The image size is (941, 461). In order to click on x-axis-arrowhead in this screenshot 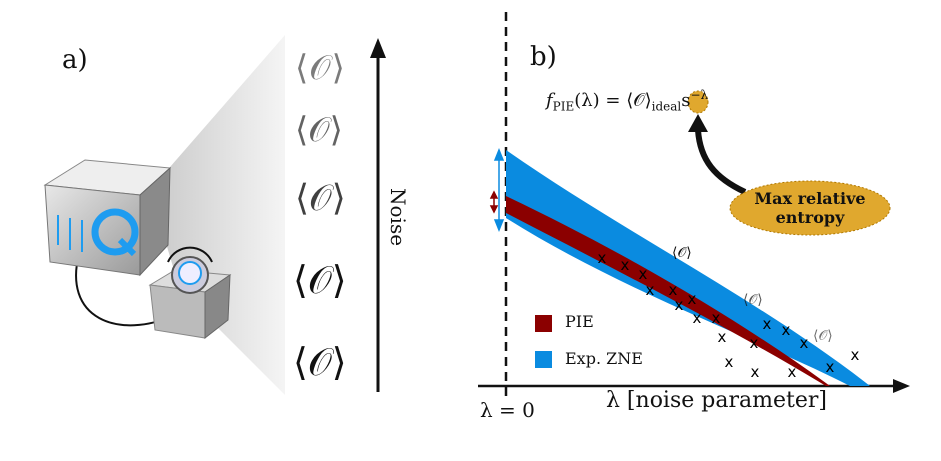, I will do `click(901, 386)`.